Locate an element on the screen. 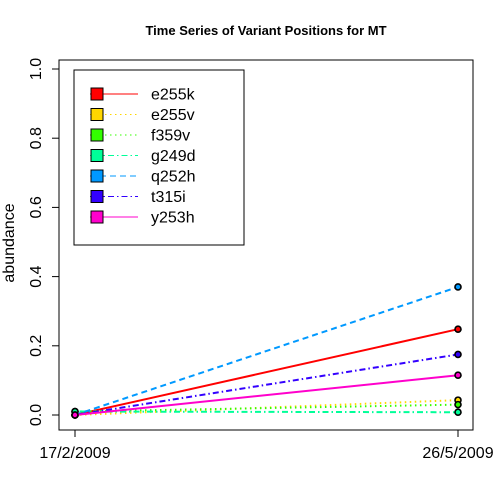  legend-entry-f359v: f359v is located at coordinates (140, 136).